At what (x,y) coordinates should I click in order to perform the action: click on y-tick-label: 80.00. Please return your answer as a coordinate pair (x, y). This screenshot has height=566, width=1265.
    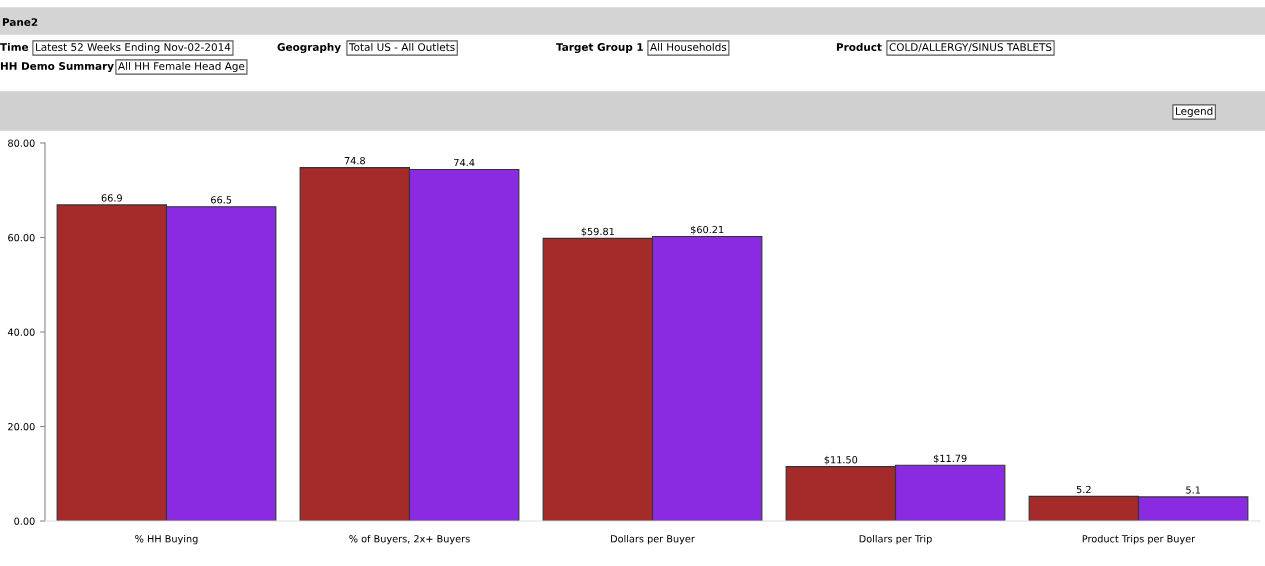
    Looking at the image, I should click on (21, 143).